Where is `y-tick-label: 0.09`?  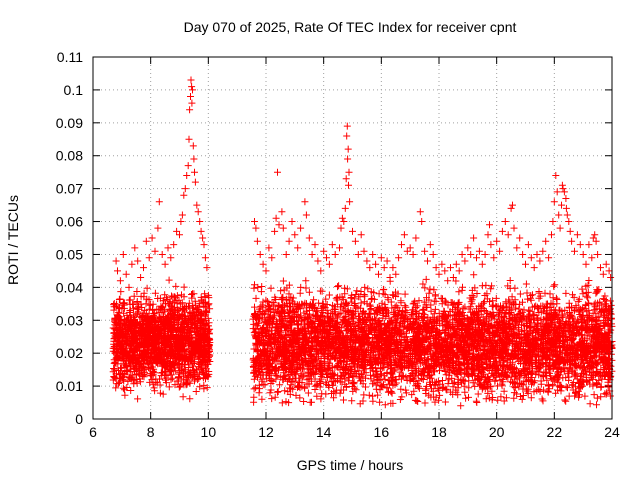
y-tick-label: 0.09 is located at coordinates (69, 123).